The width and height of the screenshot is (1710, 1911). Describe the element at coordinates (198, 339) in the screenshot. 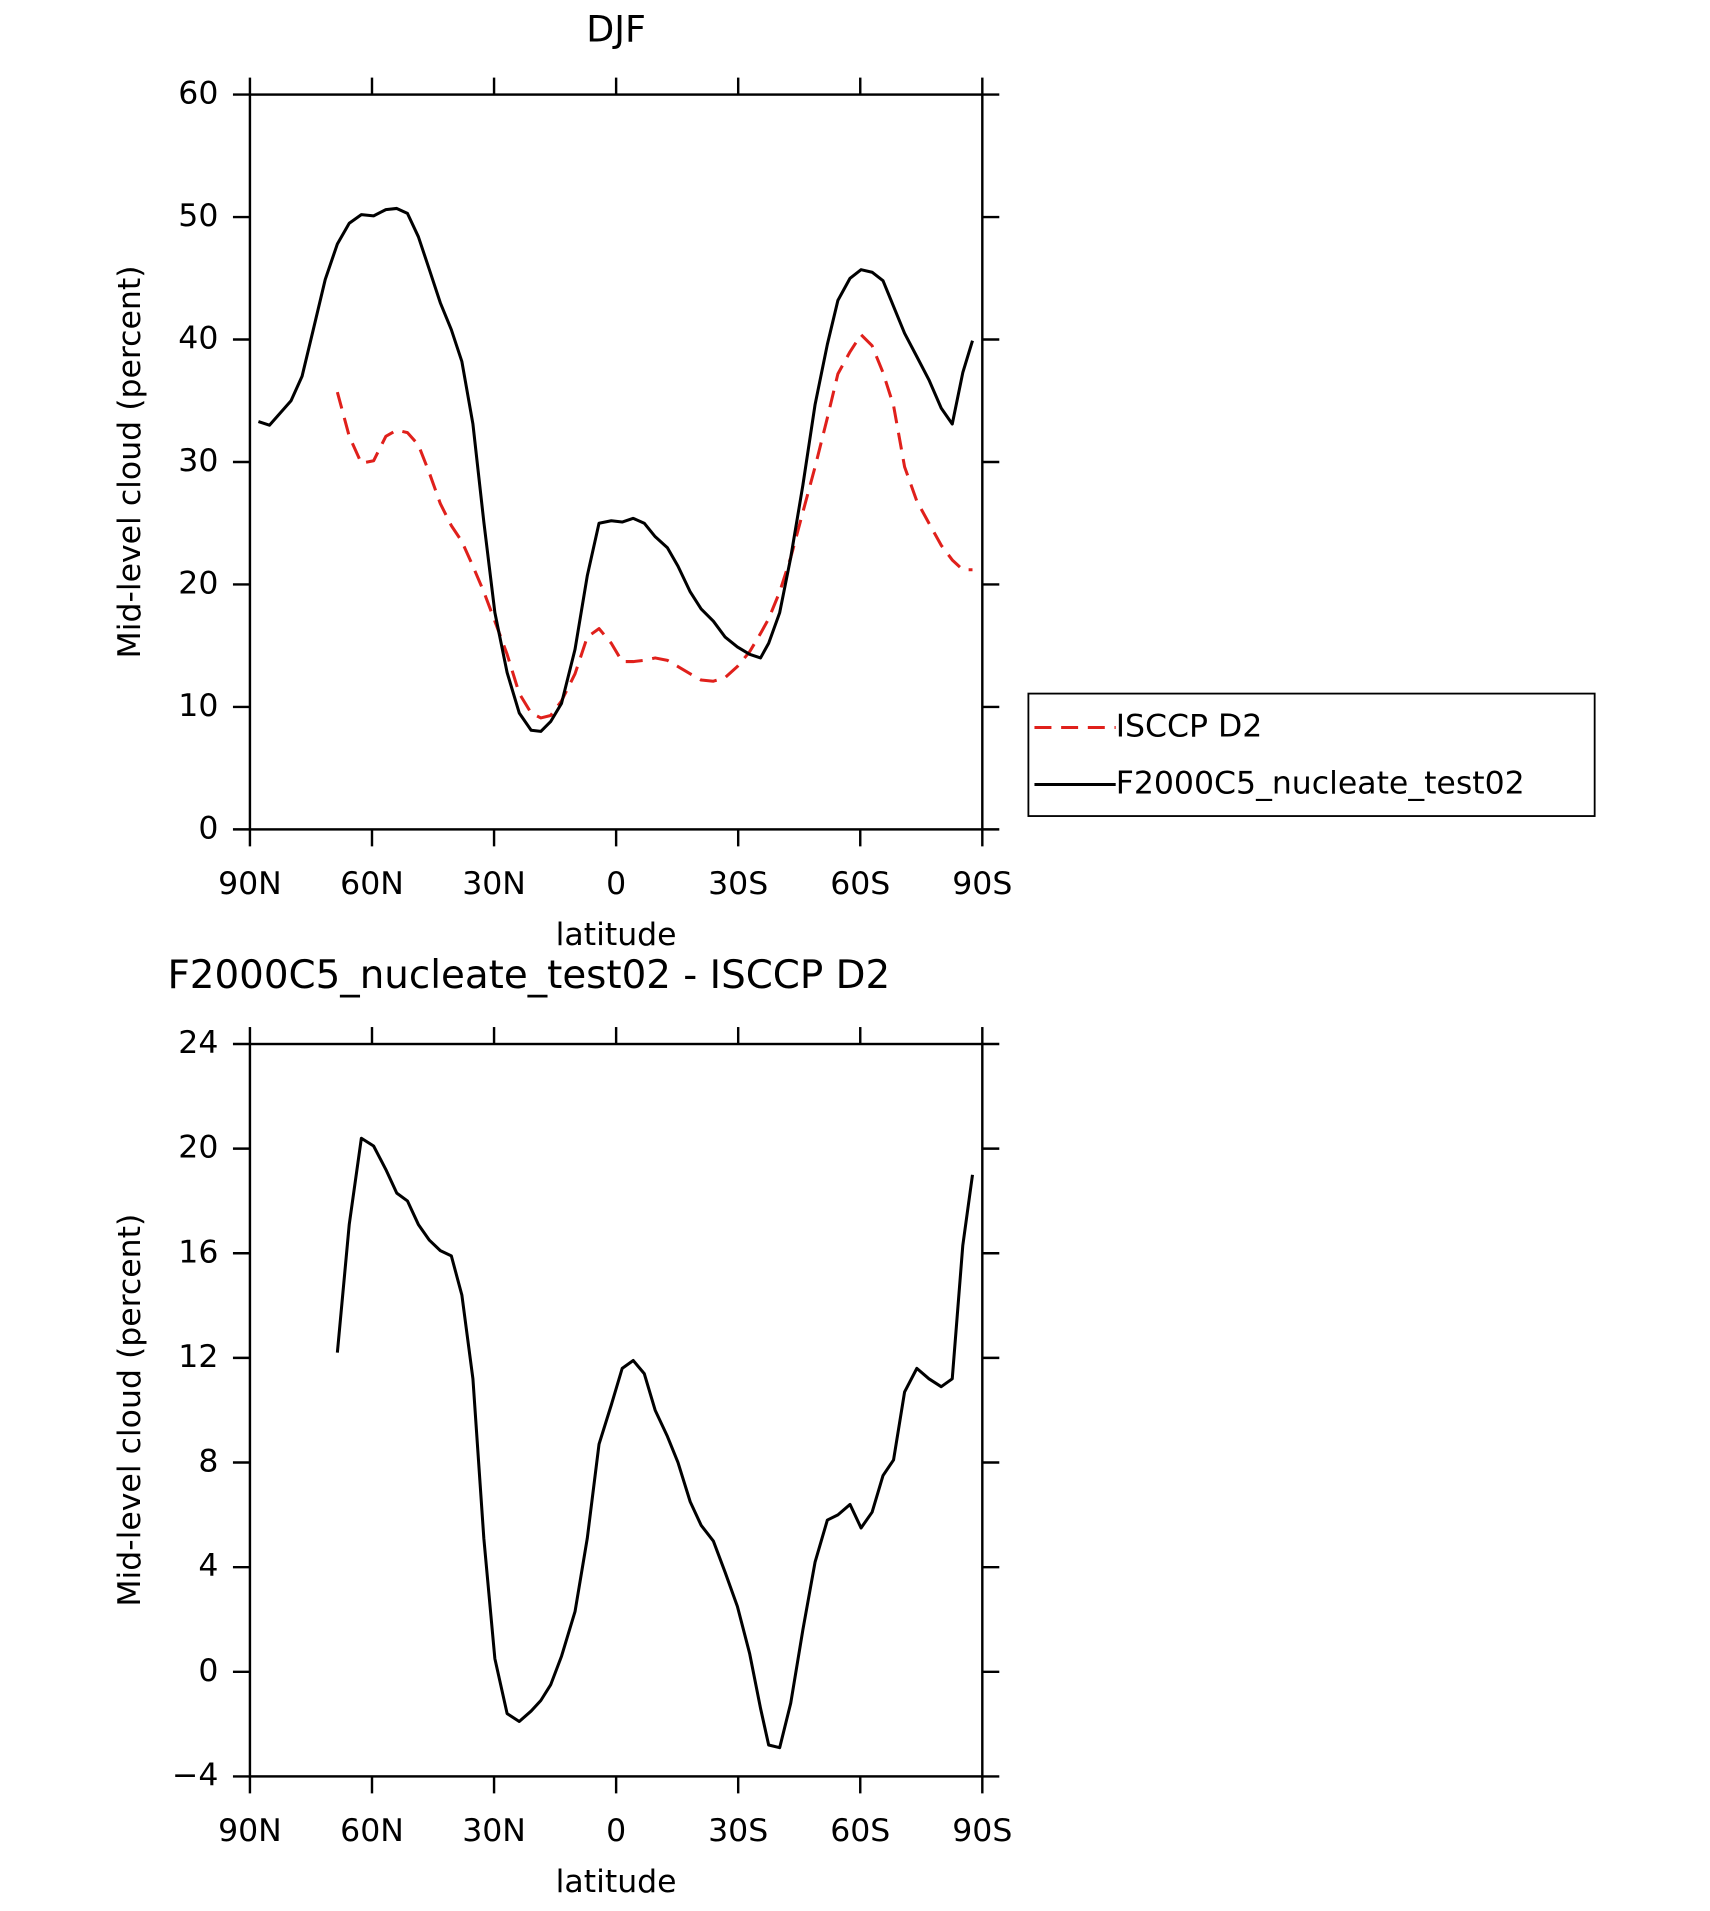

I see `y-tick-label: 40` at that location.